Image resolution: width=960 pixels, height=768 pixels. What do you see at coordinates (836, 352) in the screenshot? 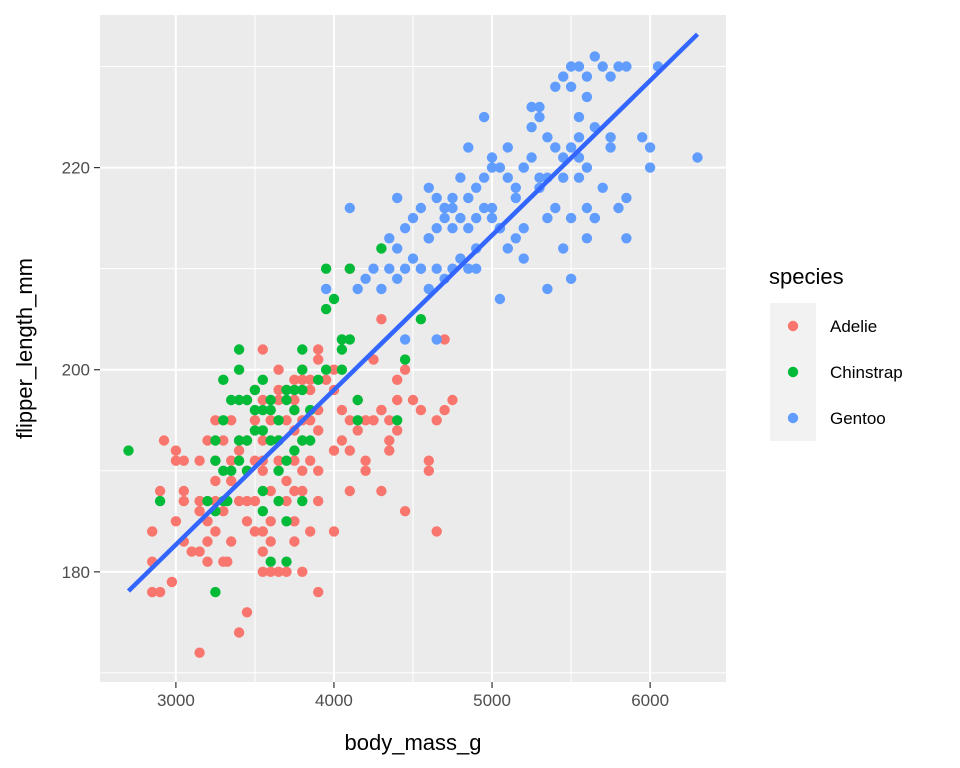
I see `legend: species Adelie Chinstrap Gentoo` at bounding box center [836, 352].